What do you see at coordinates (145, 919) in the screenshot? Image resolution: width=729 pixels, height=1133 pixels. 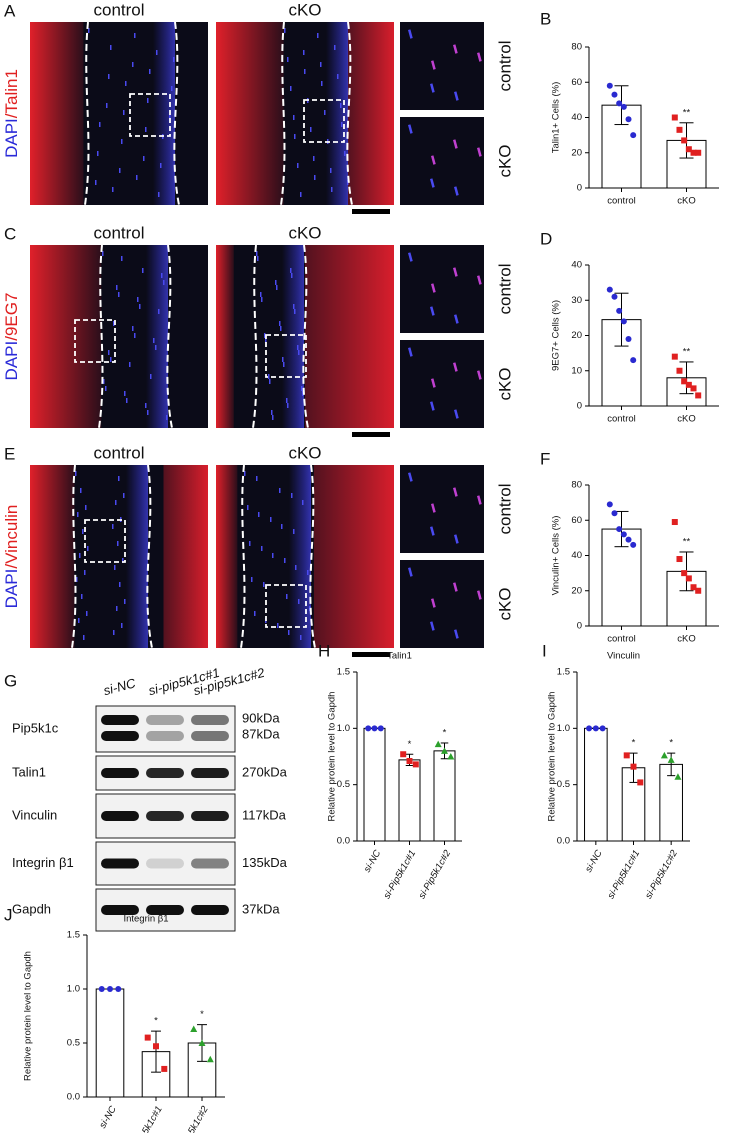 I see `chart-title: Integrin β1` at bounding box center [145, 919].